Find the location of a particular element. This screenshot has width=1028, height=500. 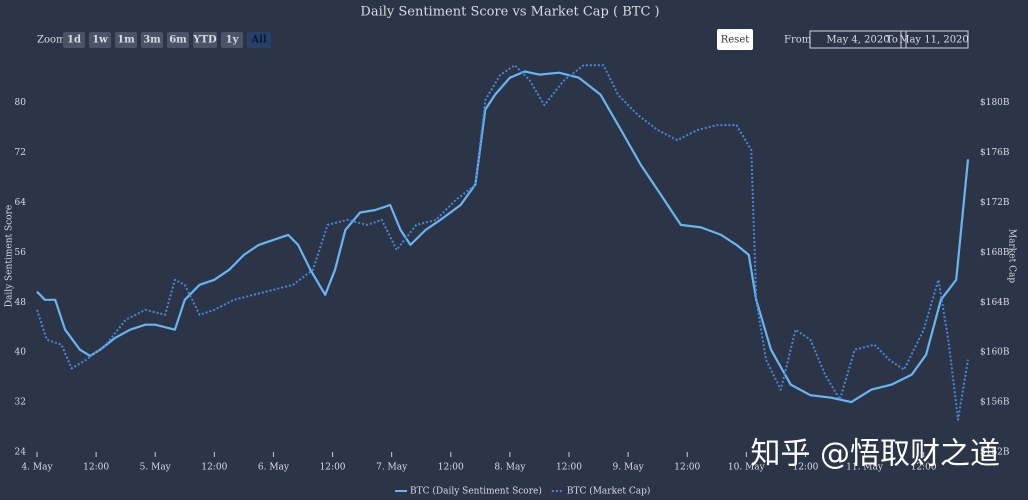

y2-tick-label: $160B is located at coordinates (995, 353).